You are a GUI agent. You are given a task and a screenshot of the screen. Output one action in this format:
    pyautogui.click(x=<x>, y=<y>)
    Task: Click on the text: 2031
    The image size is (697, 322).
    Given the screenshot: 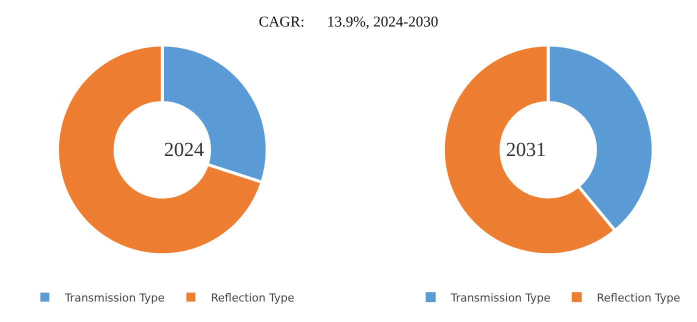 What is the action you would take?
    pyautogui.click(x=526, y=150)
    